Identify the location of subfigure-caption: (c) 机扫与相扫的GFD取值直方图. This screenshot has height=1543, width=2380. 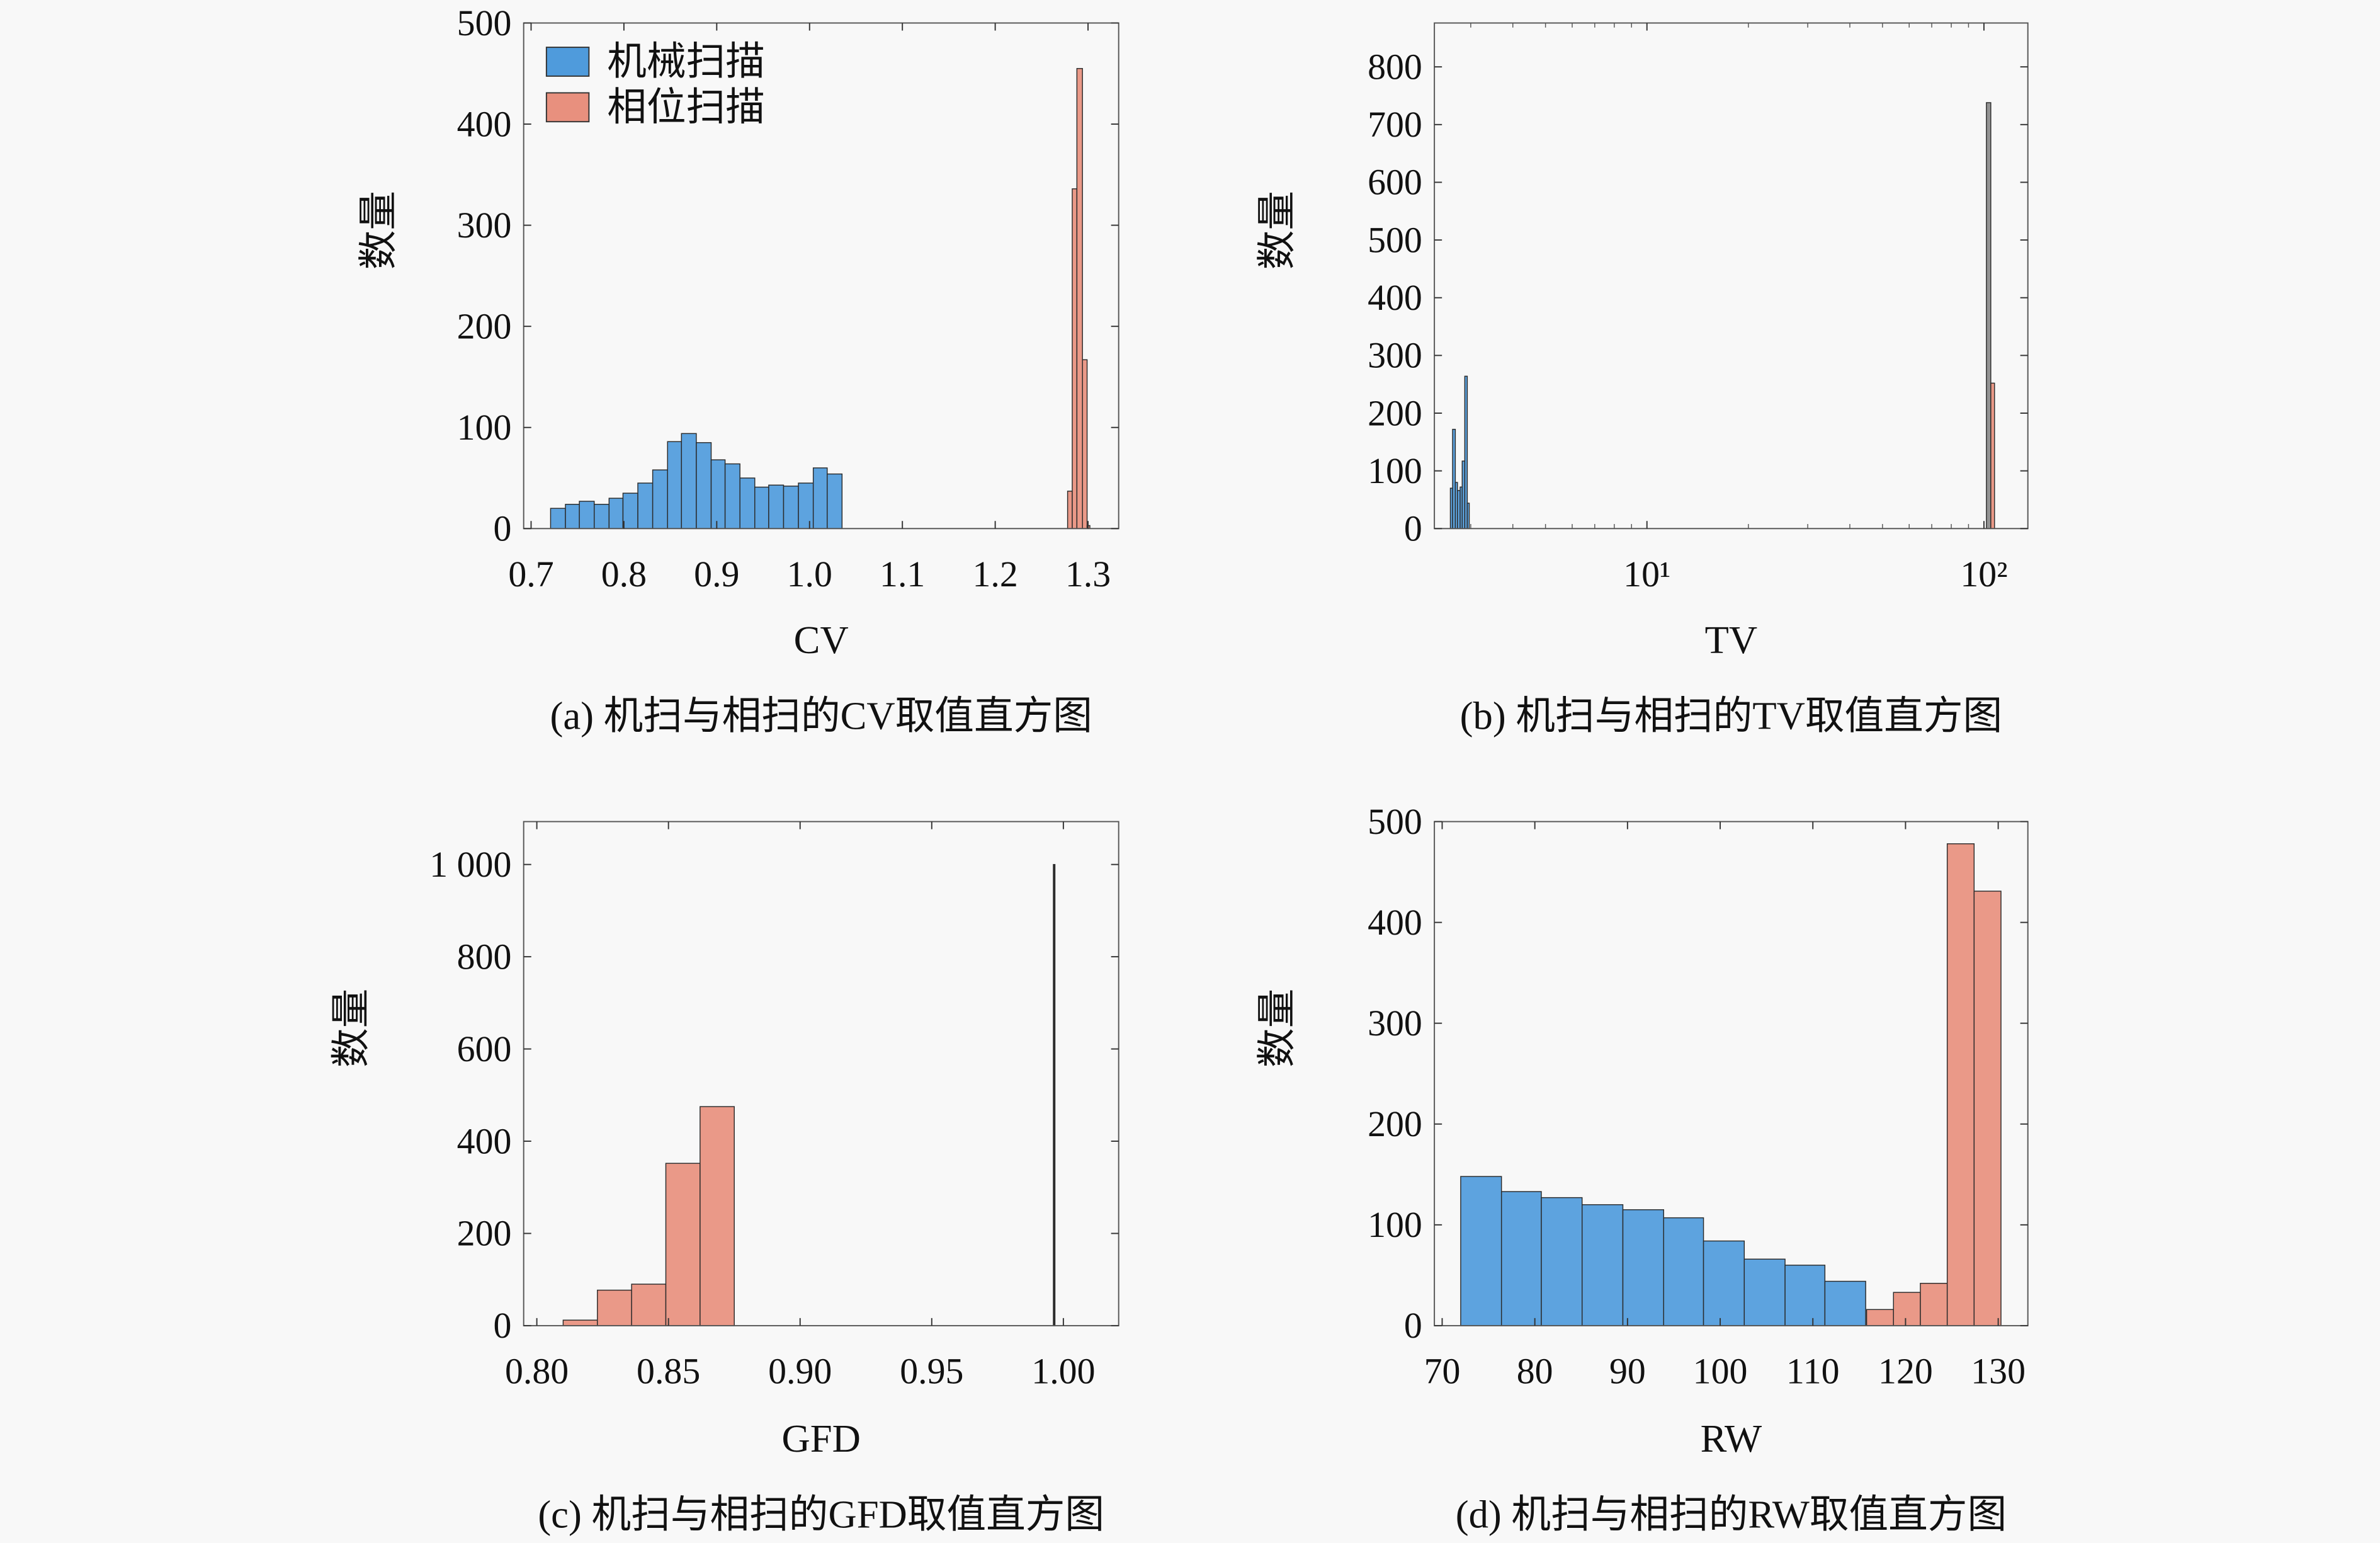
(821, 1515).